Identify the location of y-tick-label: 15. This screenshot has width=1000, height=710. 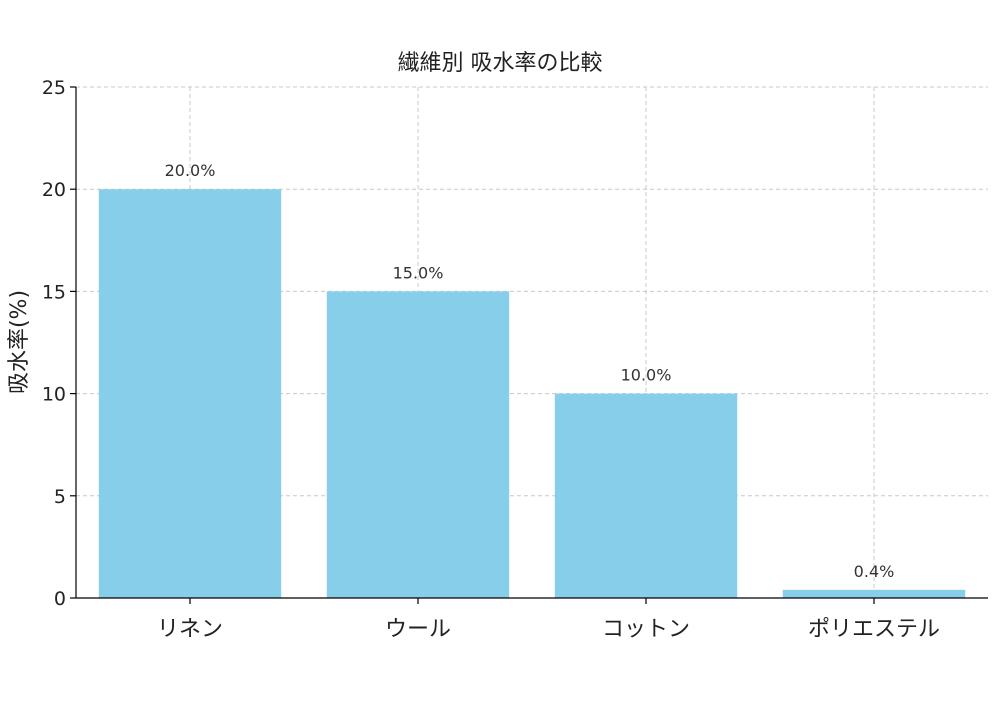
(54, 292).